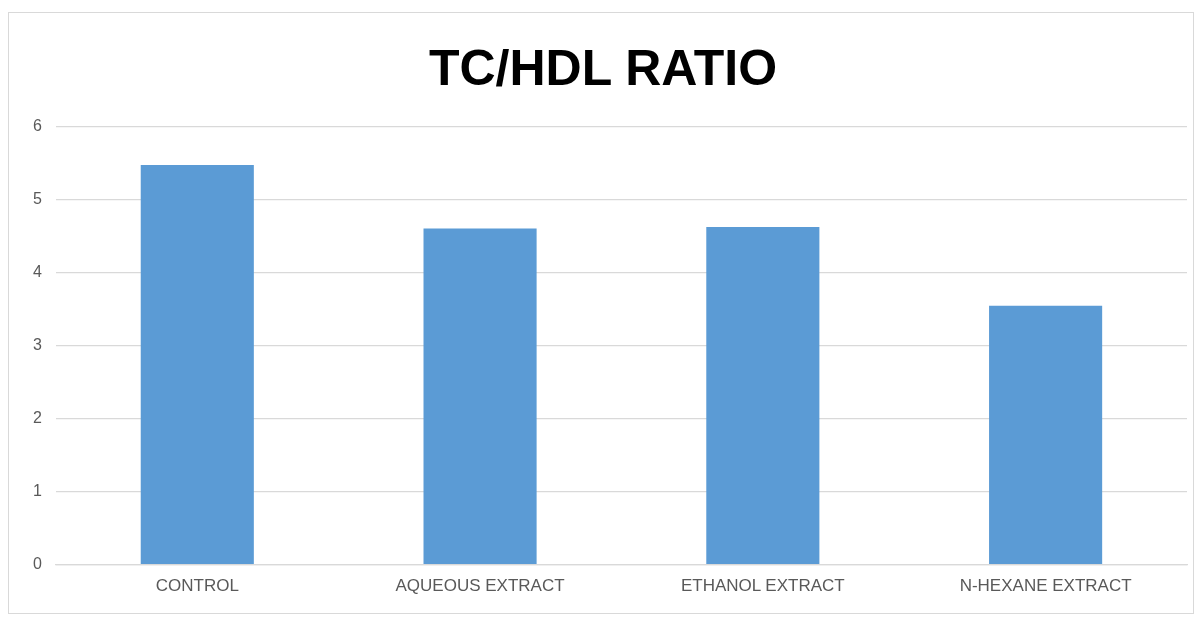  I want to click on y-tick-label: 4, so click(37, 272).